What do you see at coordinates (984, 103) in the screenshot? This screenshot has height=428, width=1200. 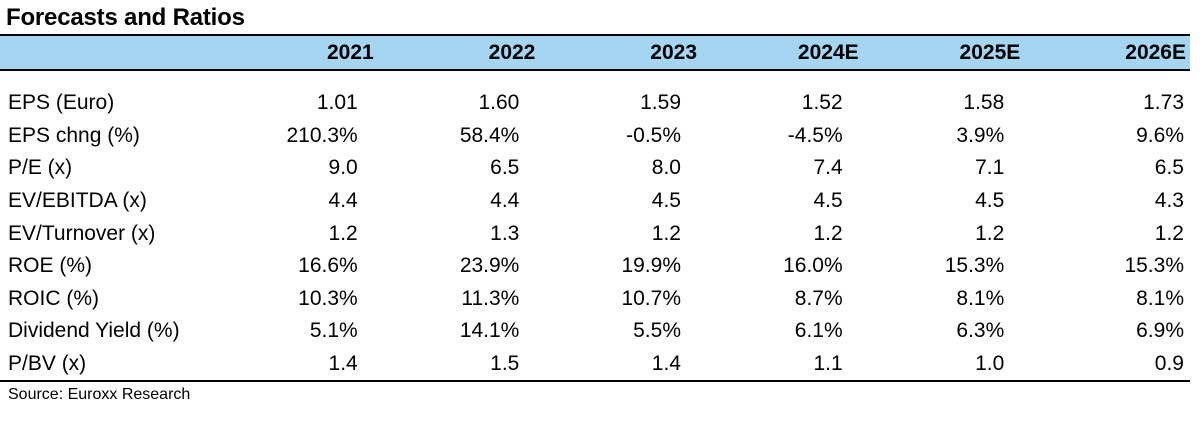 I see `table-cell: 1.58` at bounding box center [984, 103].